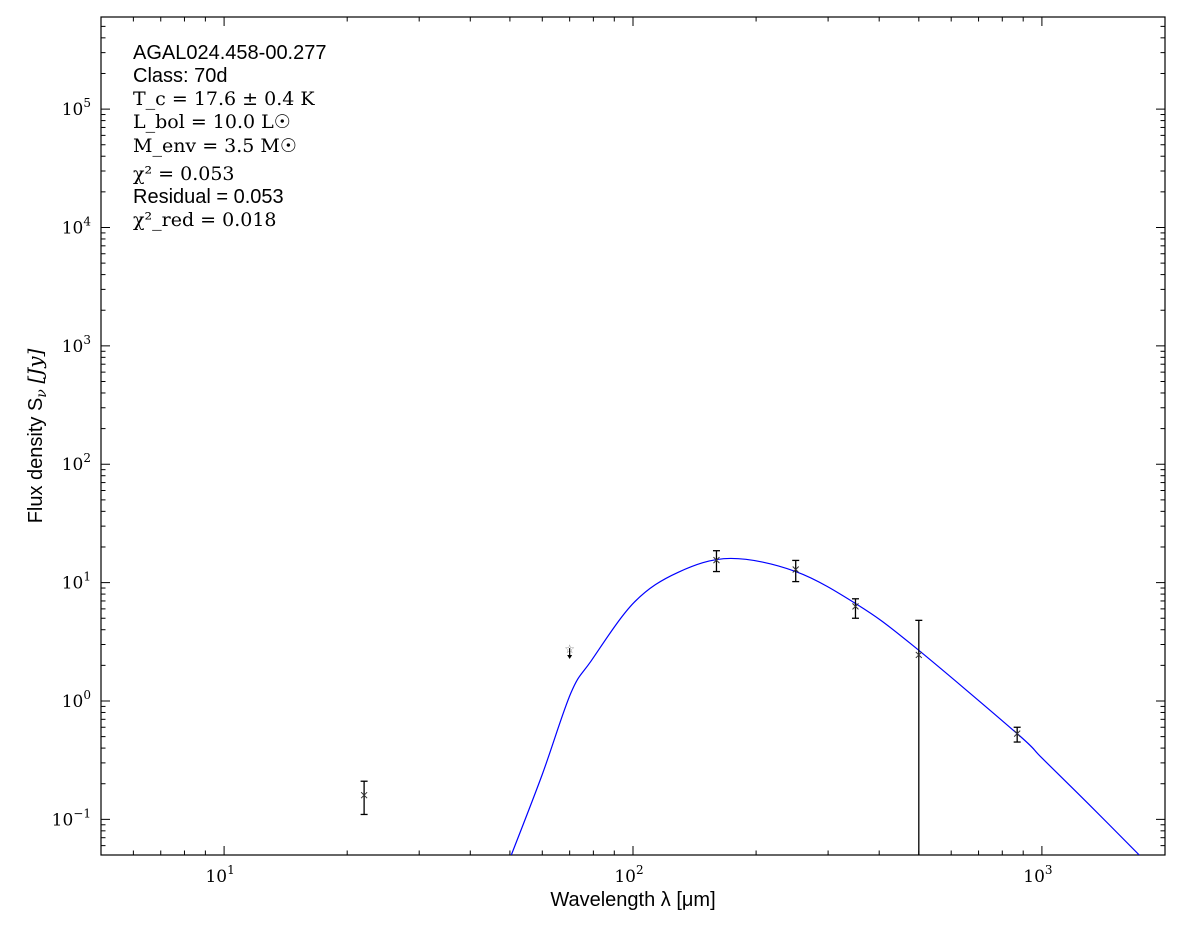 Image resolution: width=1200 pixels, height=933 pixels. What do you see at coordinates (570, 657) in the screenshot?
I see `arrow-down-icon` at bounding box center [570, 657].